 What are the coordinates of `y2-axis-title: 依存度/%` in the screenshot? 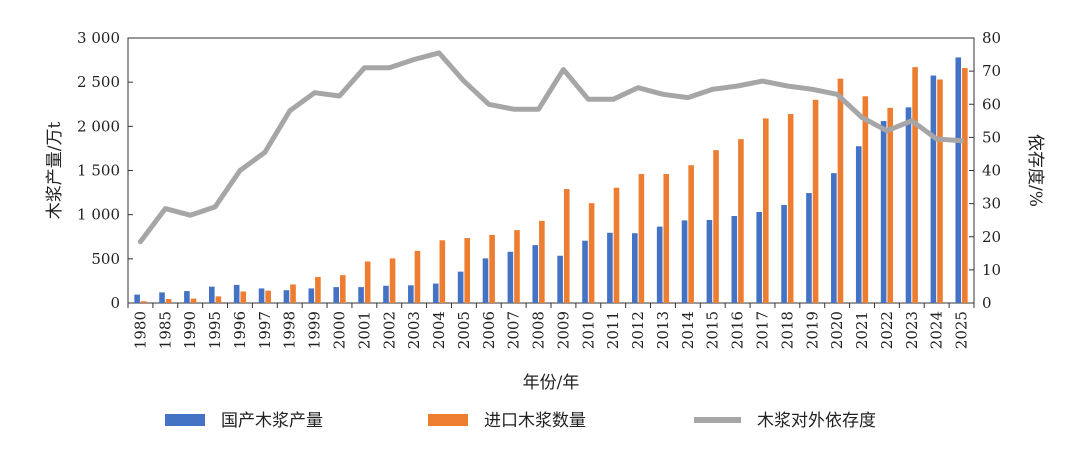 It's located at (1035, 170).